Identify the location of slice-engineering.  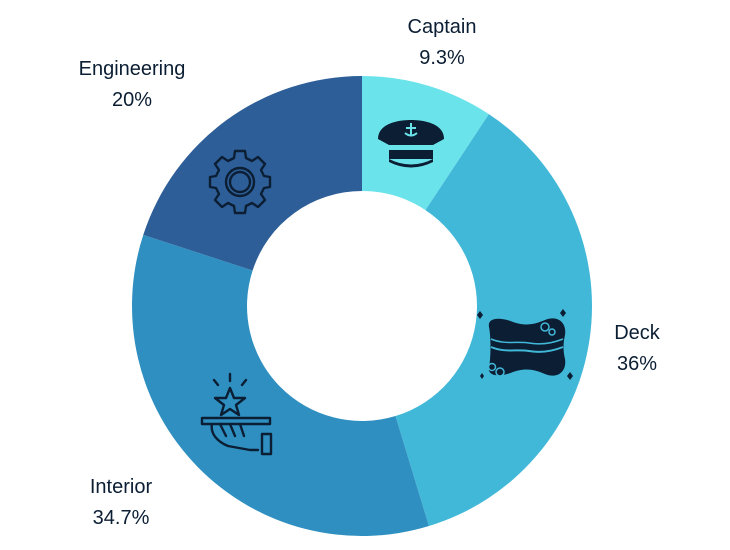
(252, 173).